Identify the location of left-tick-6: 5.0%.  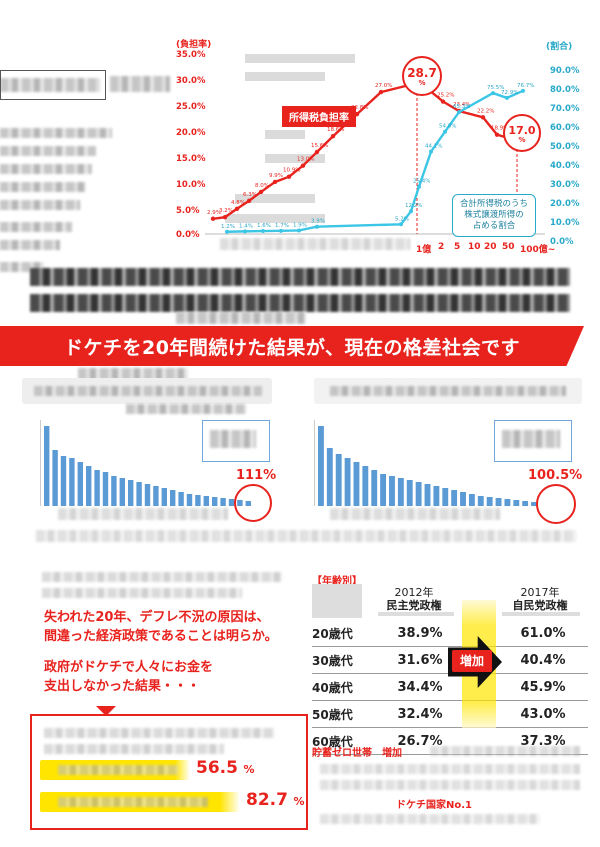
(188, 211).